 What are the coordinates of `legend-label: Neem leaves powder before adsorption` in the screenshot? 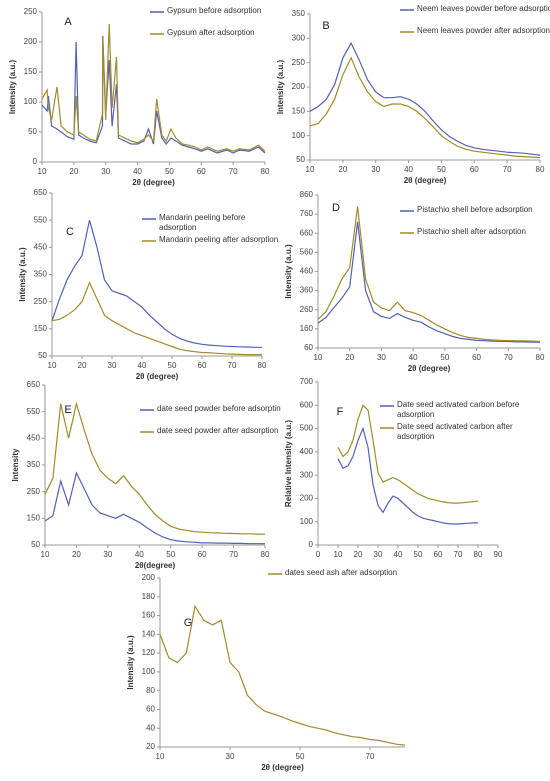 It's located at (483, 8).